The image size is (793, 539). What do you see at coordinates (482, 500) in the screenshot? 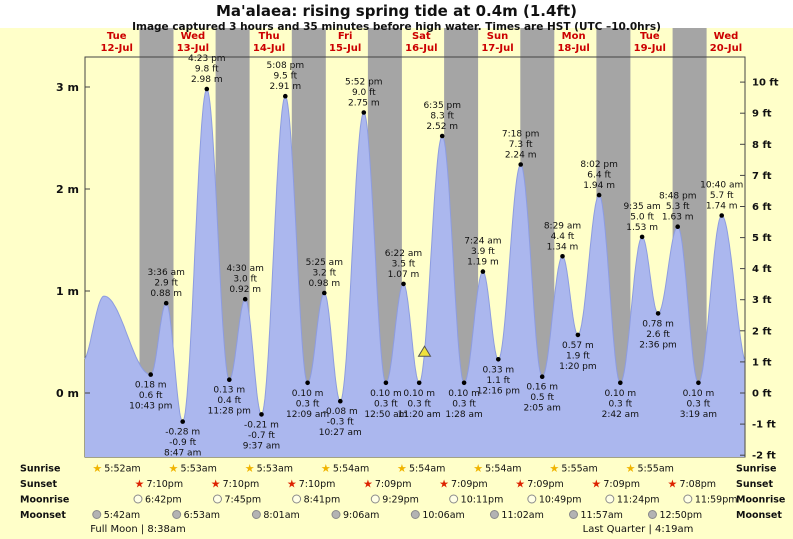
I see `moonrise-time: 10:11pm` at bounding box center [482, 500].